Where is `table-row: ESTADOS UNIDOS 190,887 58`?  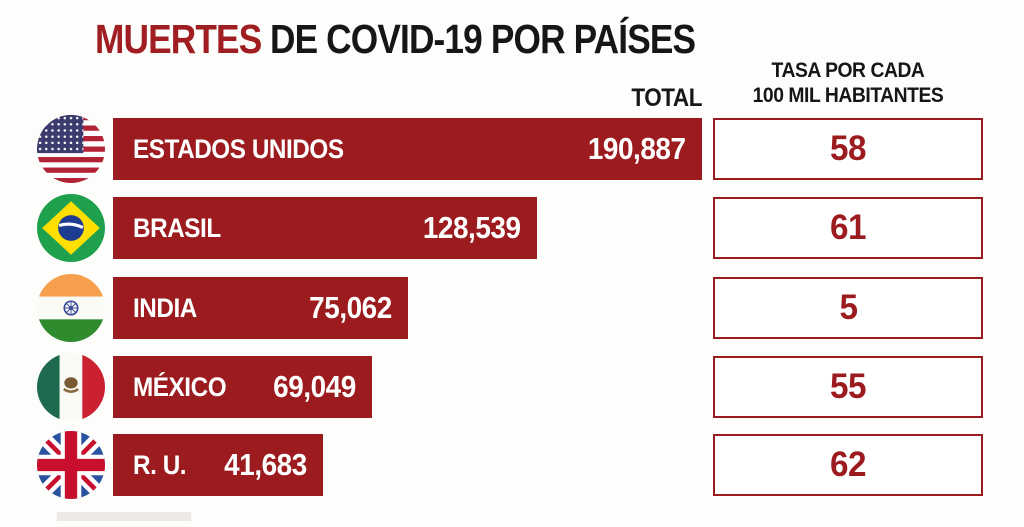
table-row: ESTADOS UNIDOS 190,887 58 is located at coordinates (512, 149).